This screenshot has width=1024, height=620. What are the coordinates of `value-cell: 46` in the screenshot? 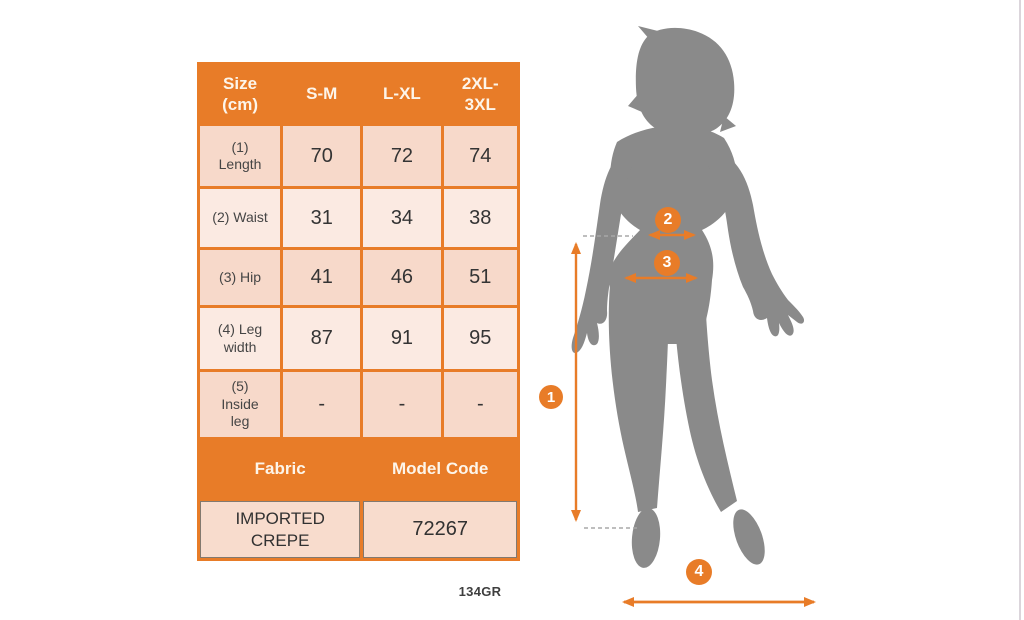 It's located at (402, 277).